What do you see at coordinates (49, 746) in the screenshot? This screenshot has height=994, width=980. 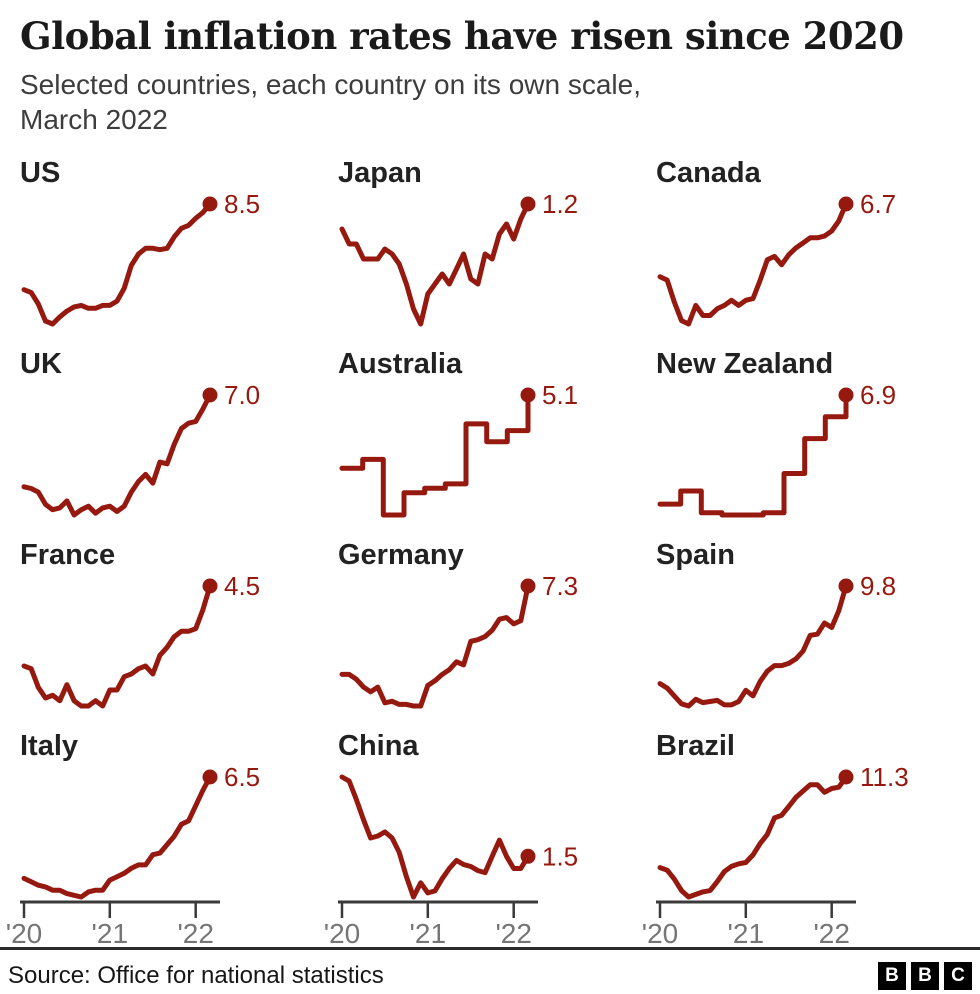 I see `country-label-italy: Italy` at bounding box center [49, 746].